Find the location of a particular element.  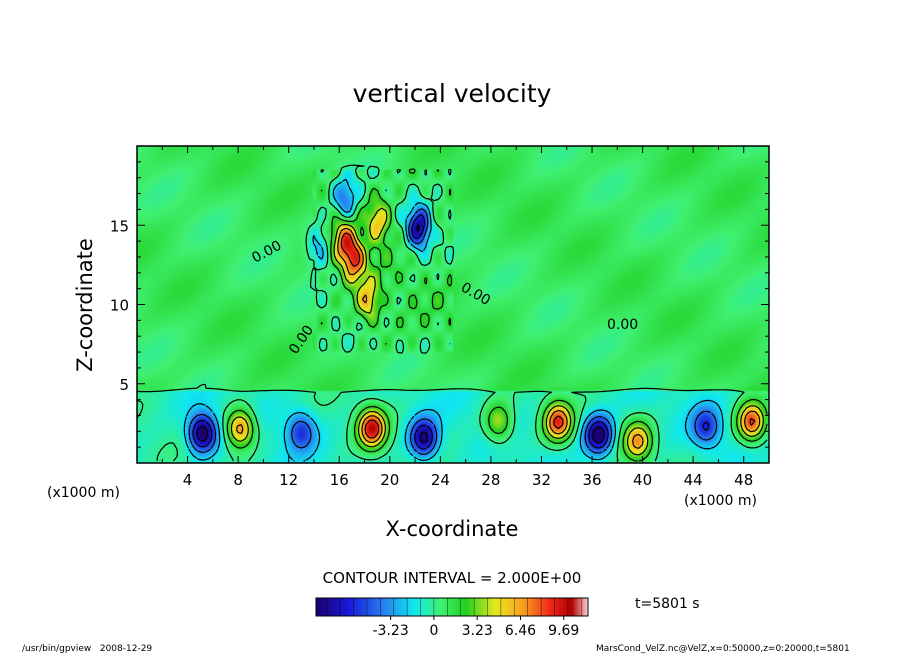

x-tick-label: 40 is located at coordinates (642, 480).